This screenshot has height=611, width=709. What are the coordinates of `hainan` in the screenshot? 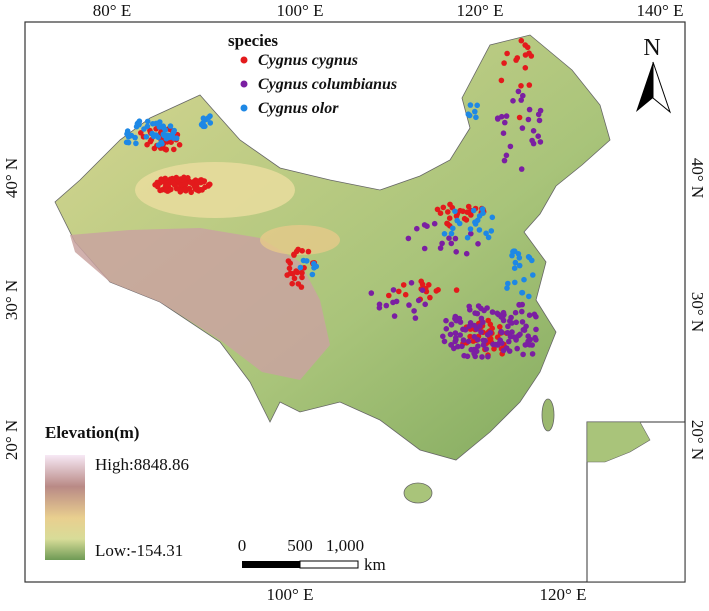 It's located at (418, 493).